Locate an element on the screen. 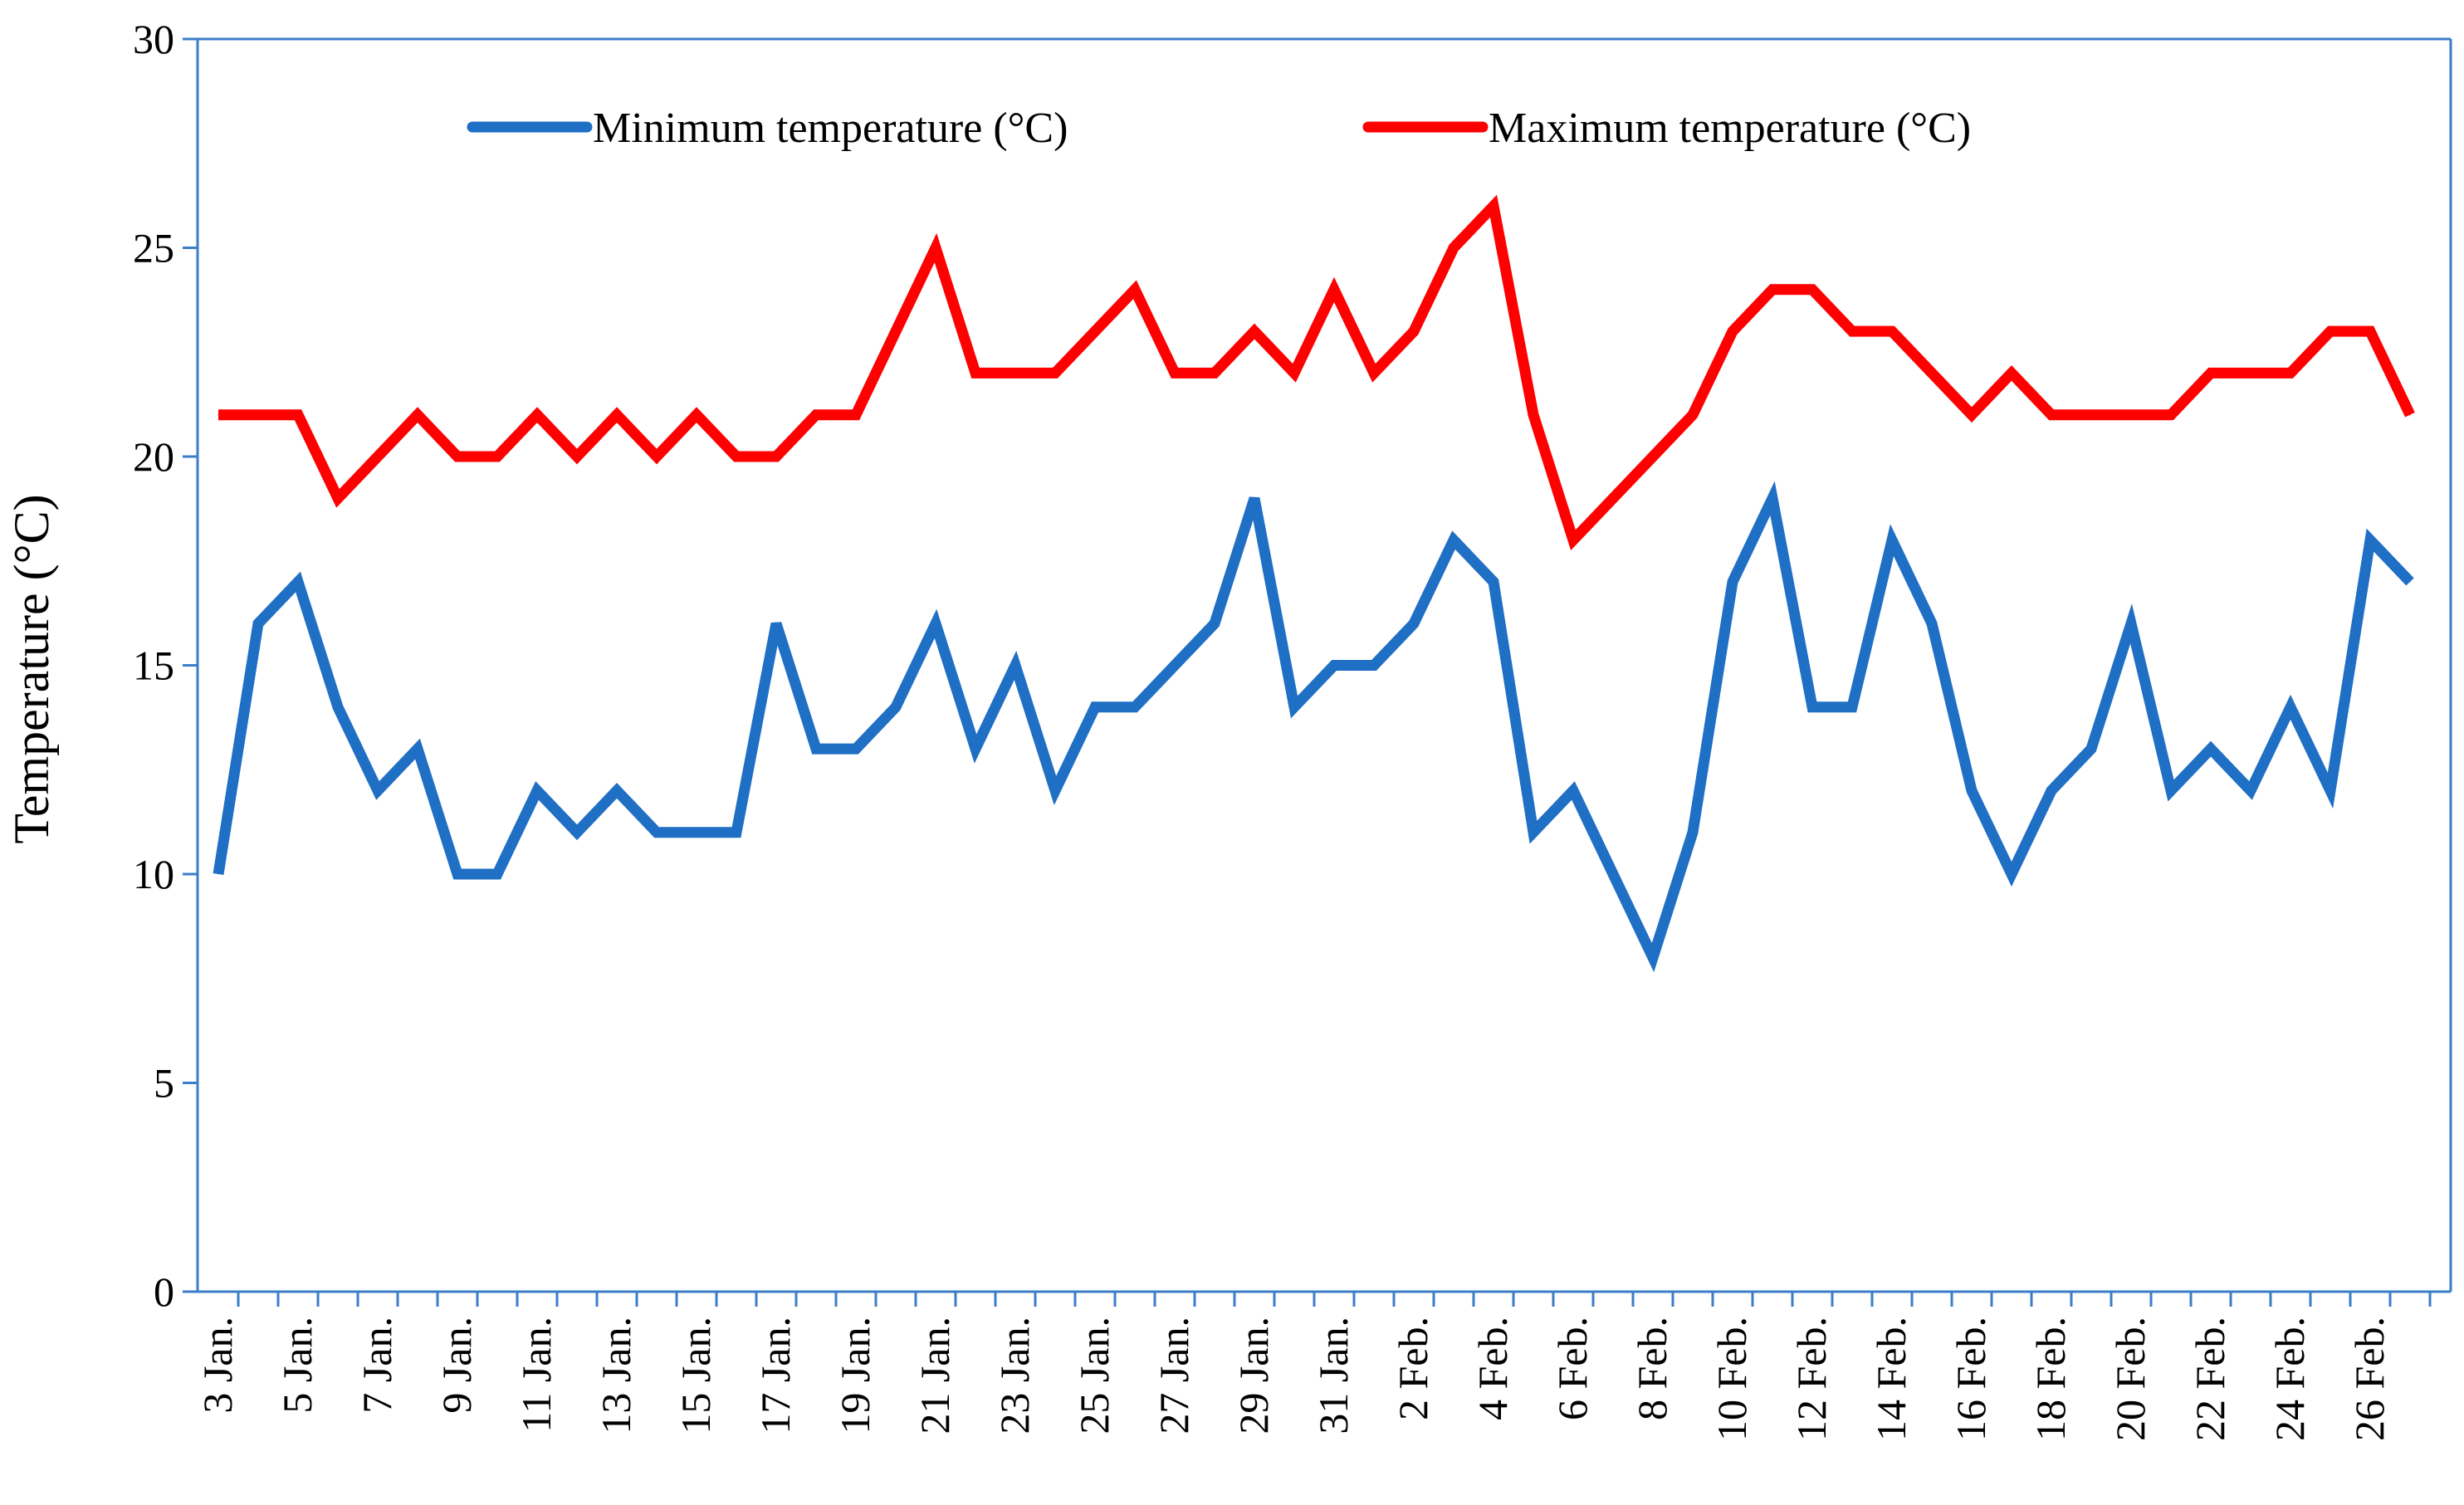 Image resolution: width=2464 pixels, height=1505 pixels. x-tick-label: 25 Jan. is located at coordinates (1094, 1375).